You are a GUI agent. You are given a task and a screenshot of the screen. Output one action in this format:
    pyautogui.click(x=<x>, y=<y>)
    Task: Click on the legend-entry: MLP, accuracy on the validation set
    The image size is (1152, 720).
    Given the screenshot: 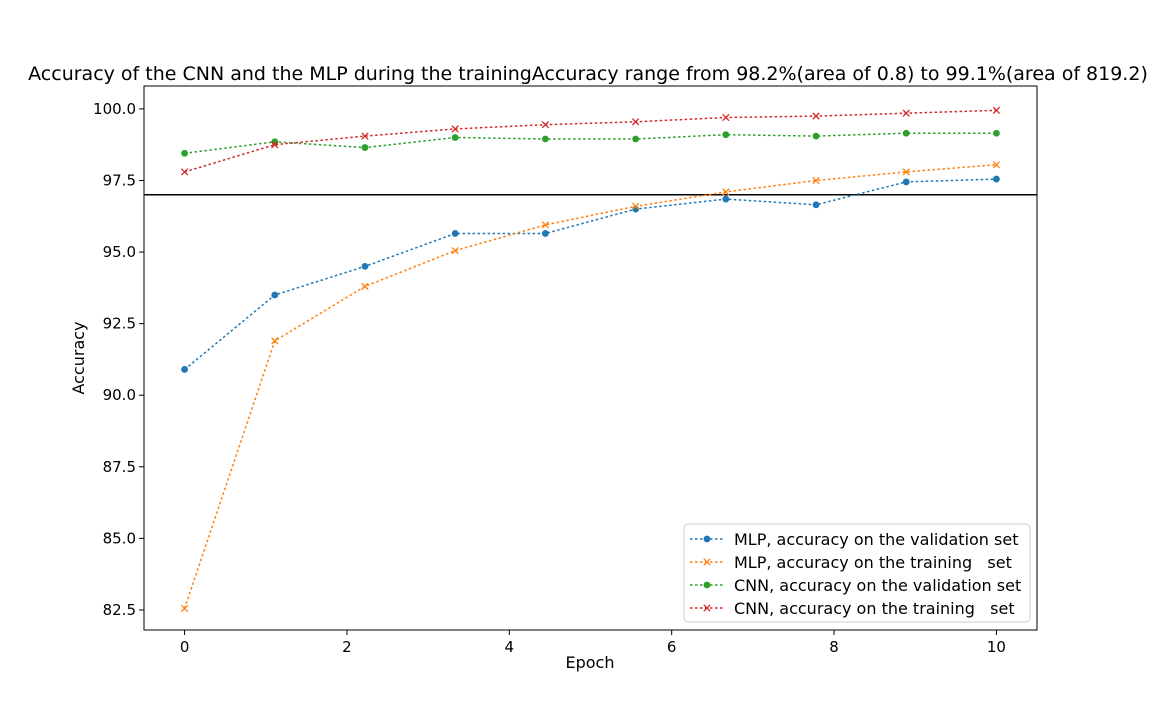 What is the action you would take?
    pyautogui.click(x=854, y=539)
    